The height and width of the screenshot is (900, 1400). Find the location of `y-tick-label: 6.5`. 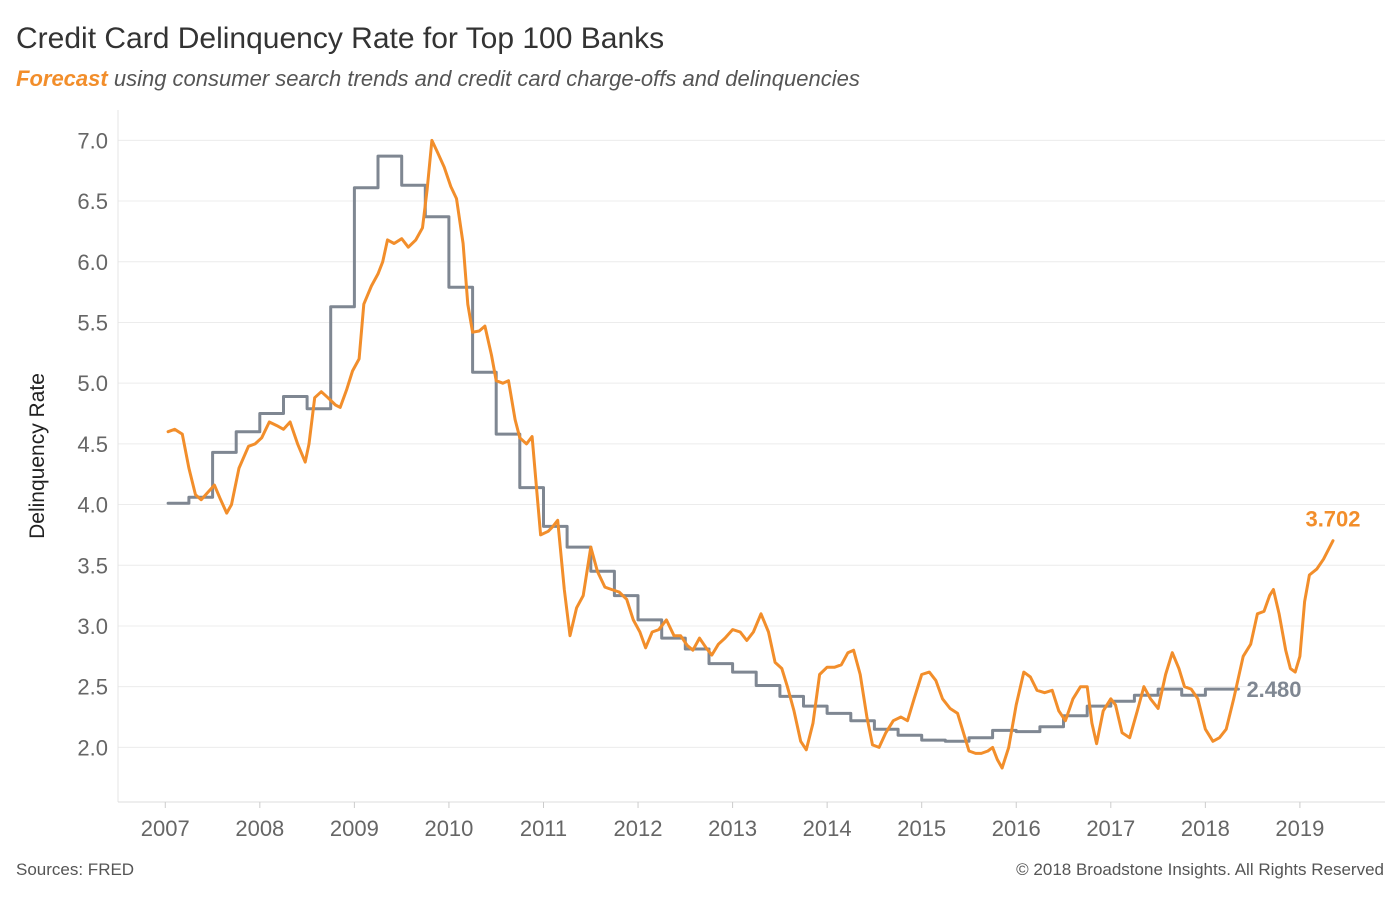

y-tick-label: 6.5 is located at coordinates (92, 201).